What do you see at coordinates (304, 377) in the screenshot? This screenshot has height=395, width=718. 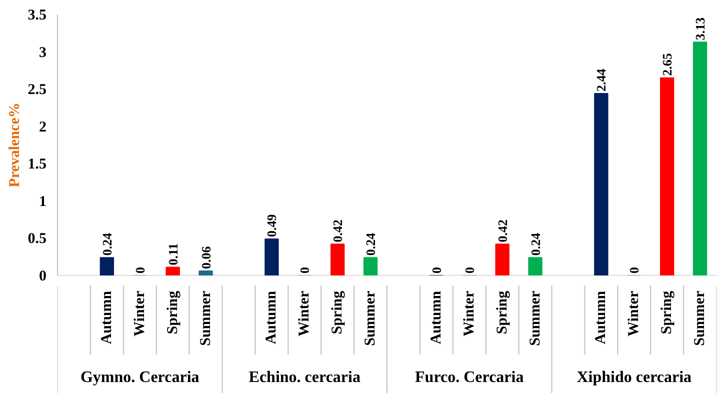 I see `text: Echino. cercaria` at bounding box center [304, 377].